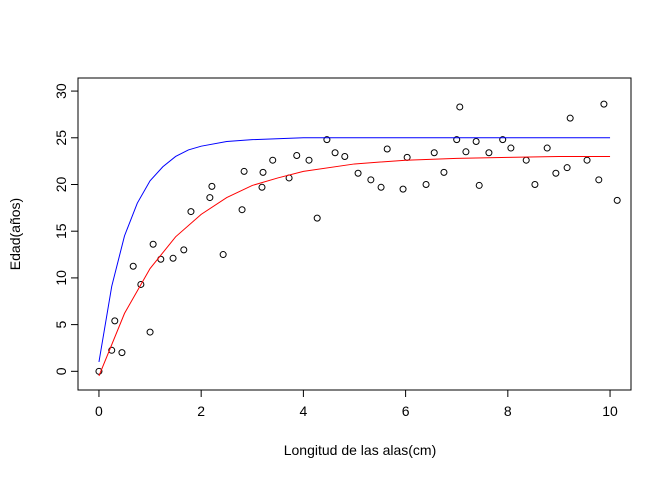  What do you see at coordinates (61, 278) in the screenshot?
I see `y-tick-label: 10` at bounding box center [61, 278].